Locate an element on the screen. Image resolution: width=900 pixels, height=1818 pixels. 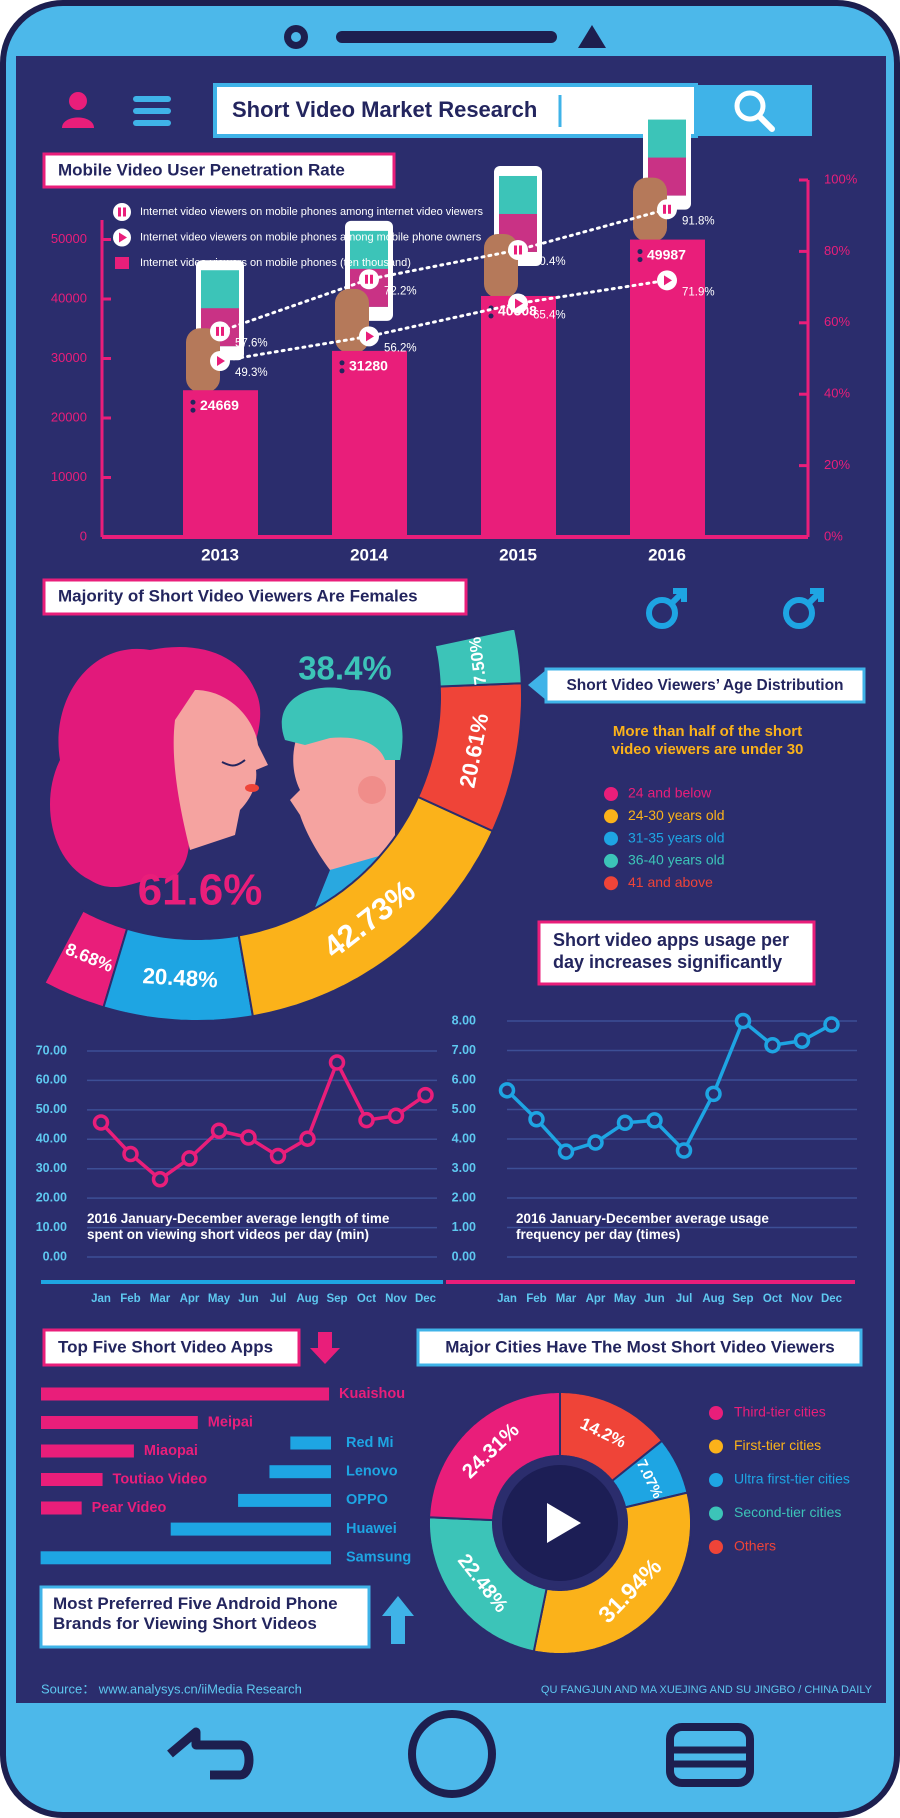
y-tick-label: 8.00 is located at coordinates (464, 1020).